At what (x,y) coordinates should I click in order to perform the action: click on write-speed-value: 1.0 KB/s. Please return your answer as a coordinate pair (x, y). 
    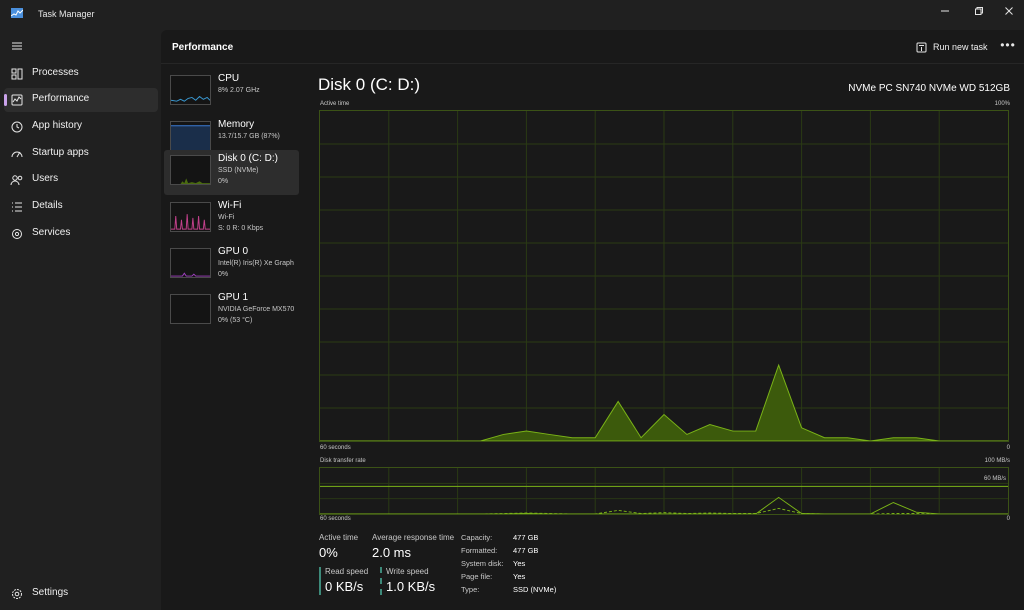
    Looking at the image, I should click on (411, 586).